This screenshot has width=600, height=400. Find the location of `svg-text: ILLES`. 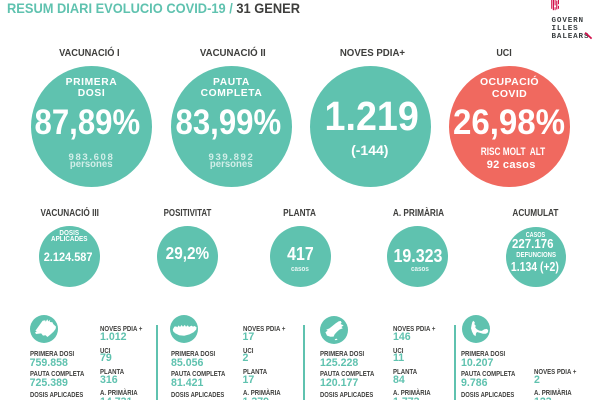

svg-text: ILLES is located at coordinates (565, 29).